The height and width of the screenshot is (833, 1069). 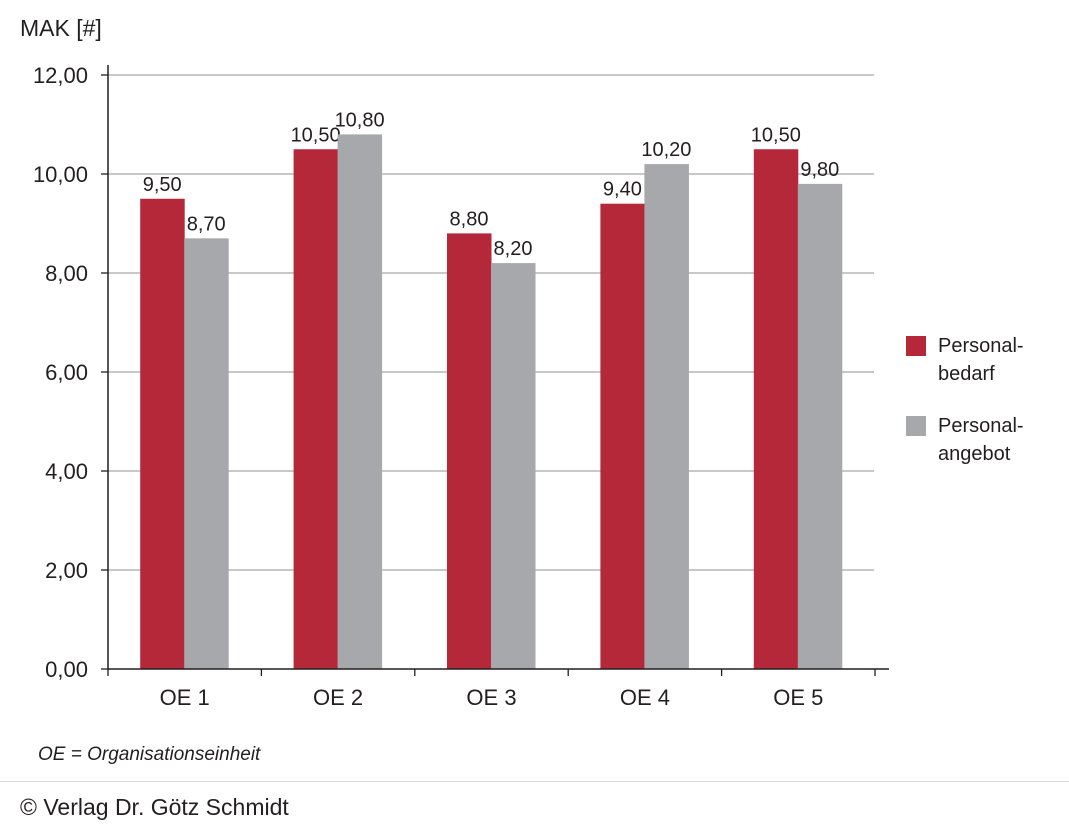 What do you see at coordinates (66, 471) in the screenshot?
I see `y-tick-label: 4,00` at bounding box center [66, 471].